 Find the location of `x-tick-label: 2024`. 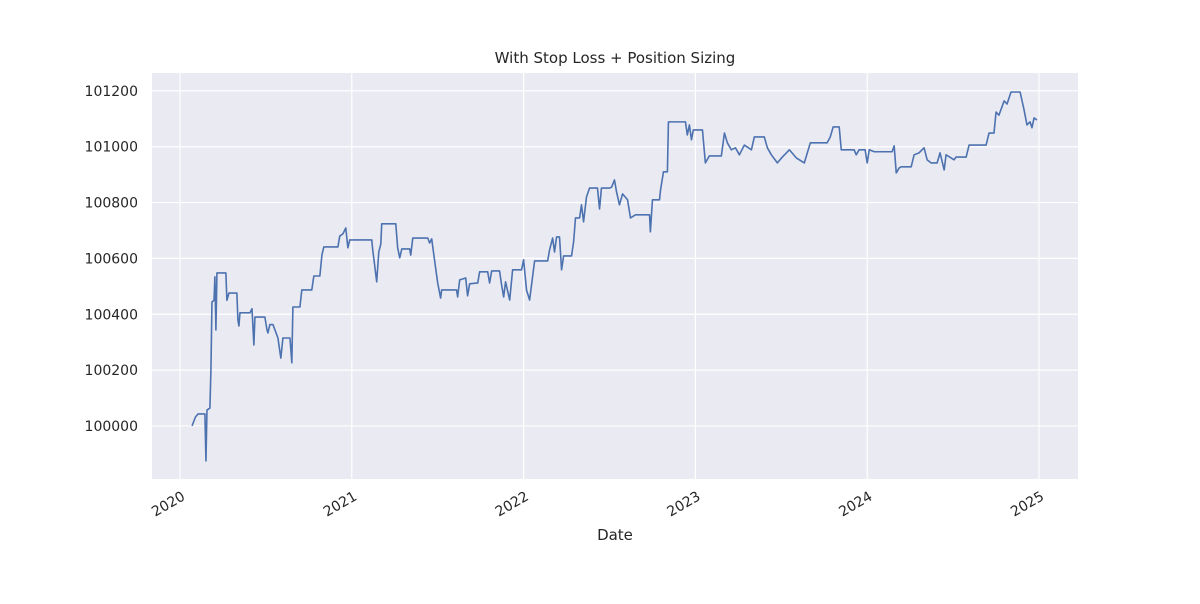

x-tick-label: 2024 is located at coordinates (855, 505).